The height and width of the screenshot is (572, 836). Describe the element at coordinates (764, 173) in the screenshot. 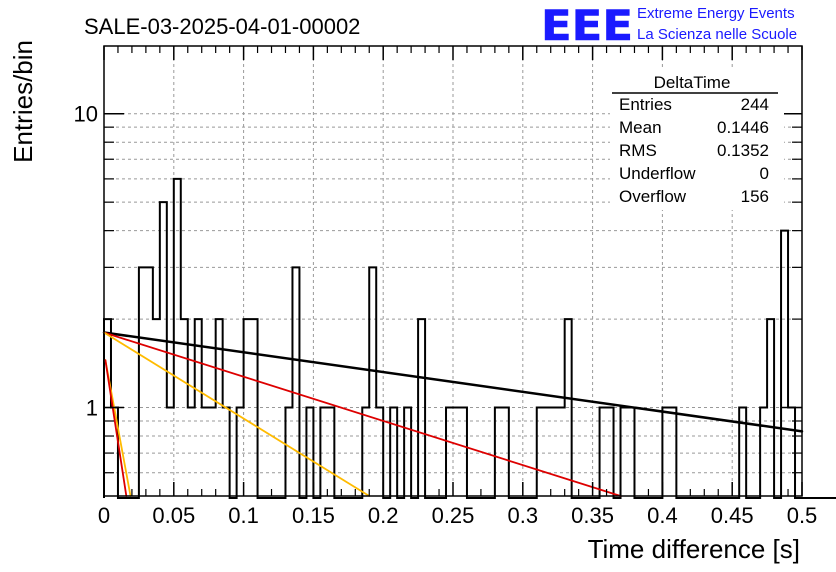

I see `stats-value-underflow: 0` at that location.